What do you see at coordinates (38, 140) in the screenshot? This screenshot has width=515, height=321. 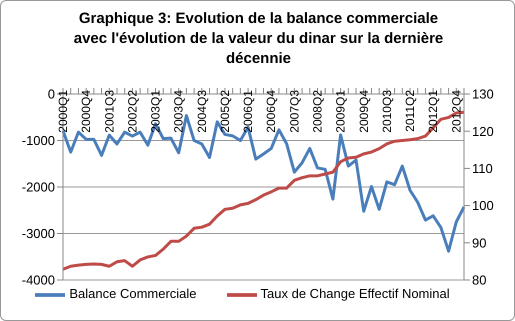 I see `y-tick-label: -1000` at bounding box center [38, 140].